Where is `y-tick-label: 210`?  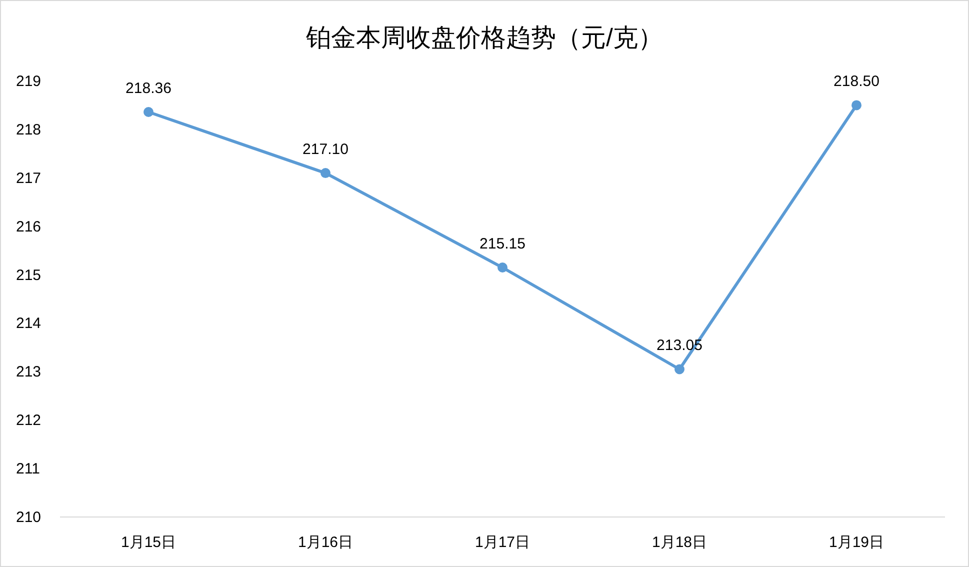 y-tick-label: 210 is located at coordinates (29, 517).